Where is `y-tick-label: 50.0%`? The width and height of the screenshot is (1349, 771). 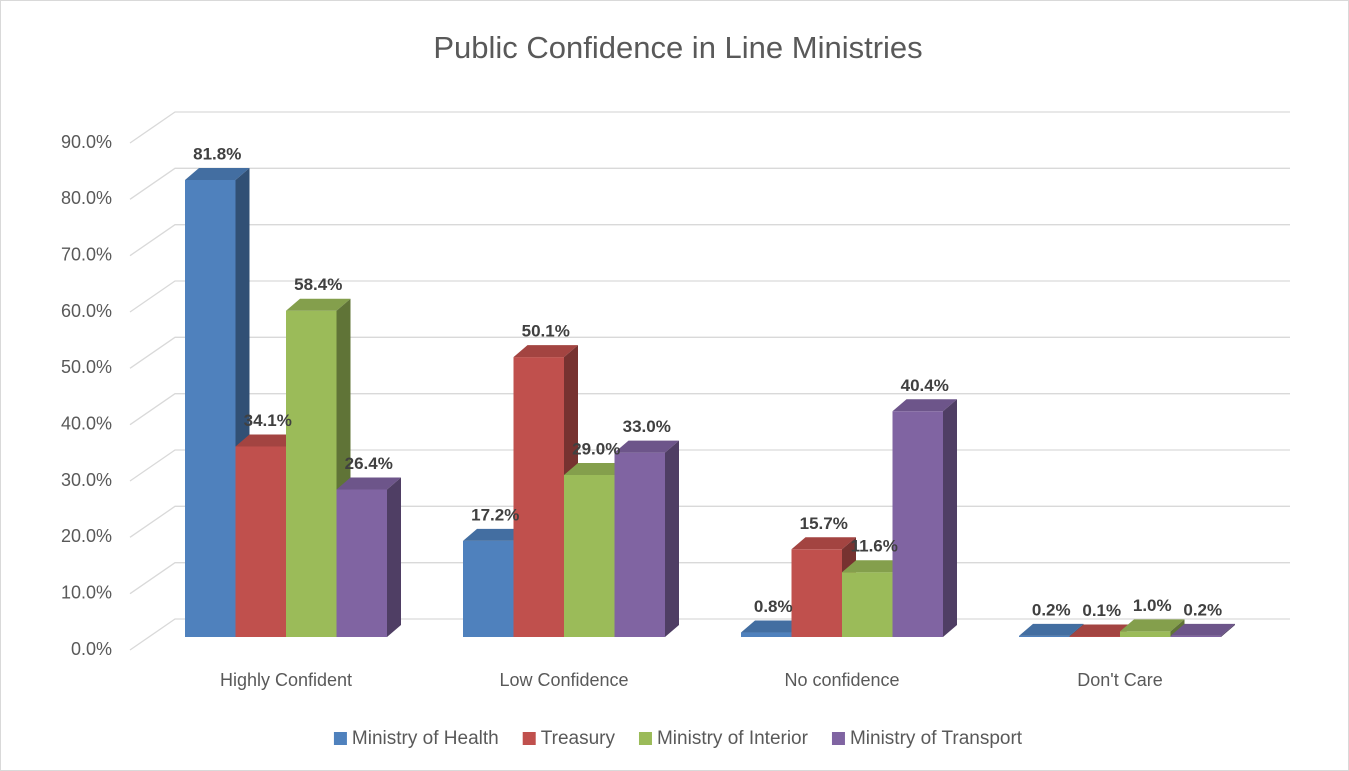 y-tick-label: 50.0% is located at coordinates (86, 367).